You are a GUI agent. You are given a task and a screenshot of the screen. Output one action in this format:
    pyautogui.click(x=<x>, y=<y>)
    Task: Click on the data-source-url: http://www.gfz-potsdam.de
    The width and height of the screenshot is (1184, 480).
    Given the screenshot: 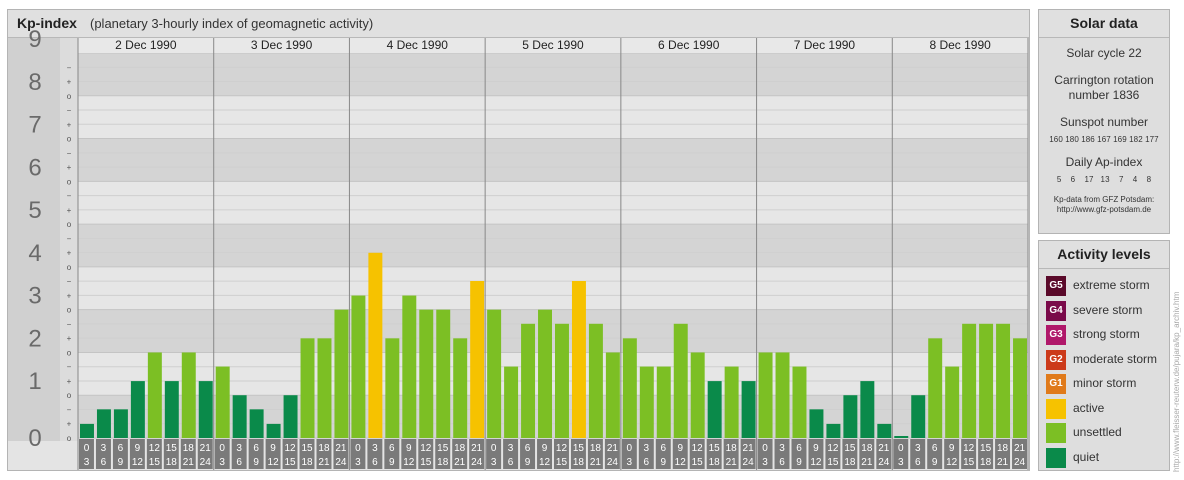 What is the action you would take?
    pyautogui.click(x=1104, y=209)
    